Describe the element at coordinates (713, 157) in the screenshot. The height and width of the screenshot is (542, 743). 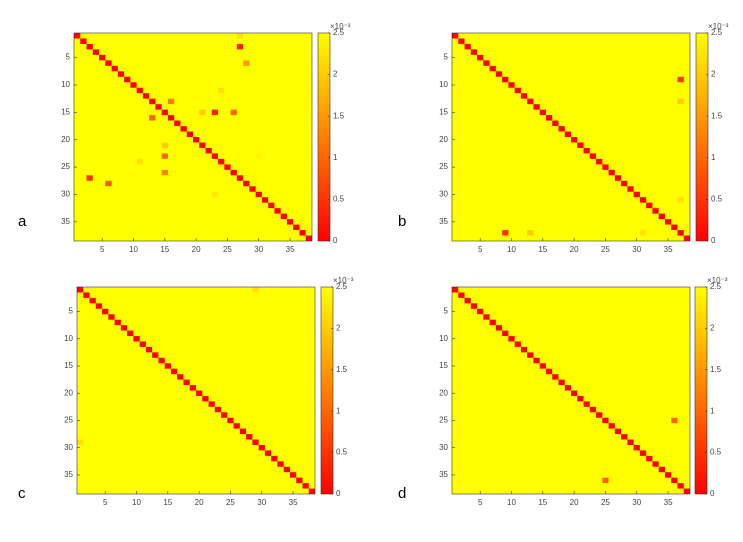
I see `colorbar-tick-label: 1` at that location.